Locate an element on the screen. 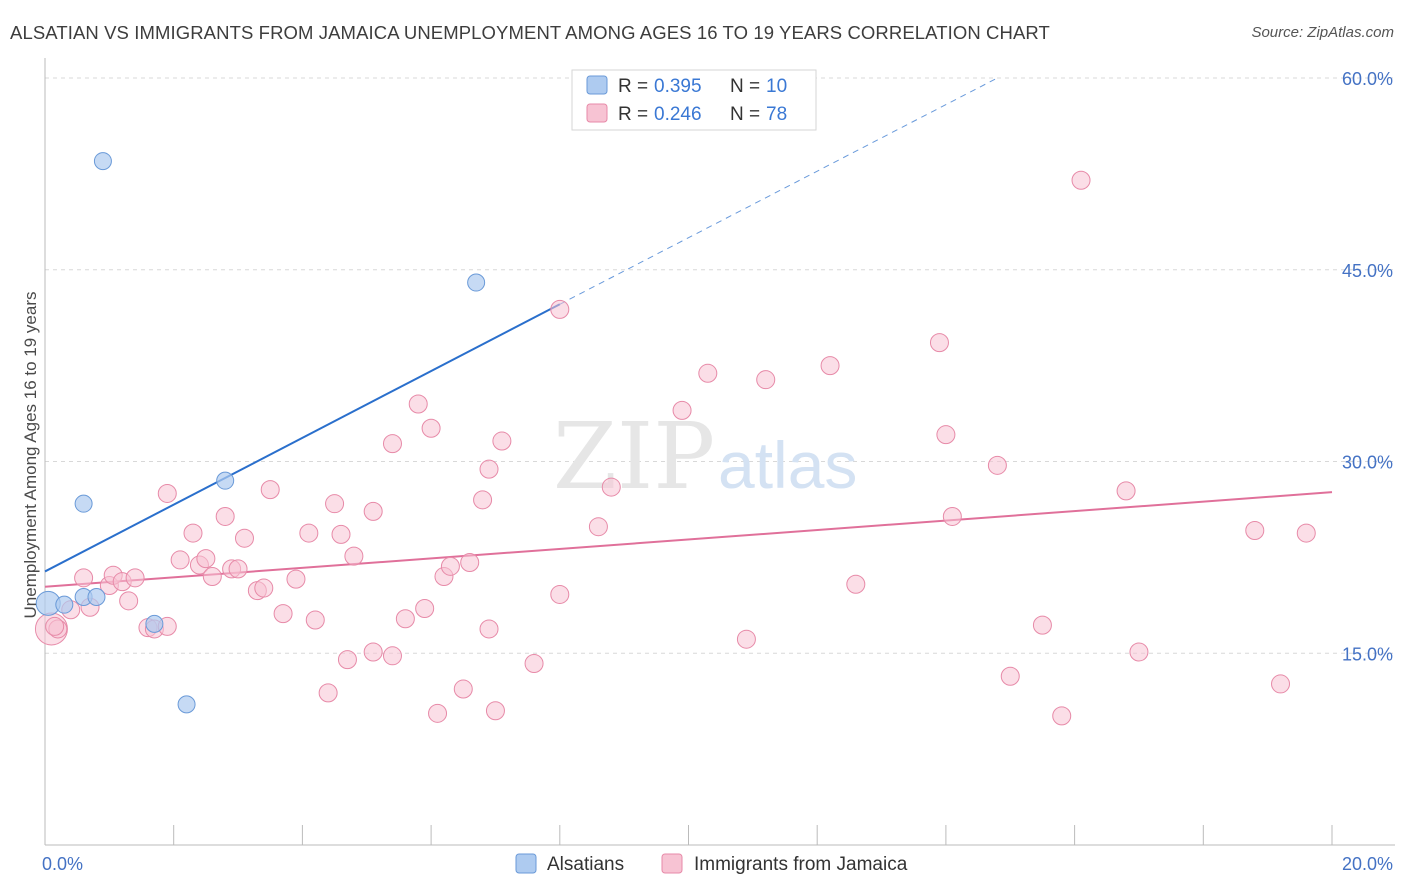  legend-n-value-1: 10 is located at coordinates (776, 86).